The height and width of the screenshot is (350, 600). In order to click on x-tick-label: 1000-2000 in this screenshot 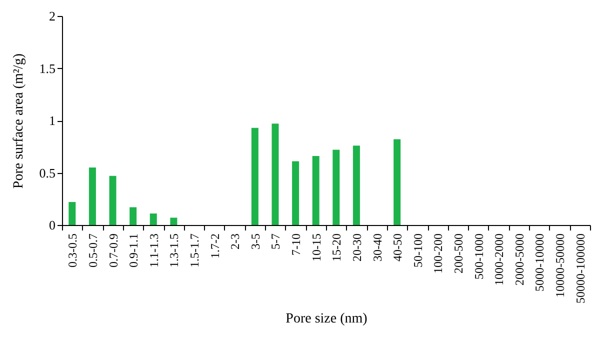, I will do `click(499, 260)`.